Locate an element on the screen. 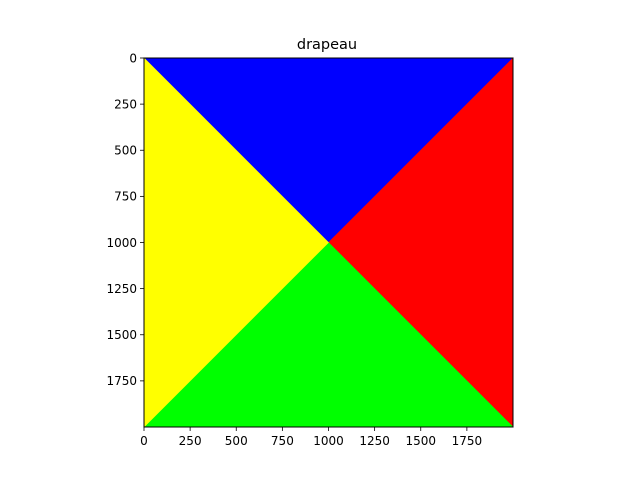 The height and width of the screenshot is (480, 640). x-tick-label: 750 is located at coordinates (282, 441).